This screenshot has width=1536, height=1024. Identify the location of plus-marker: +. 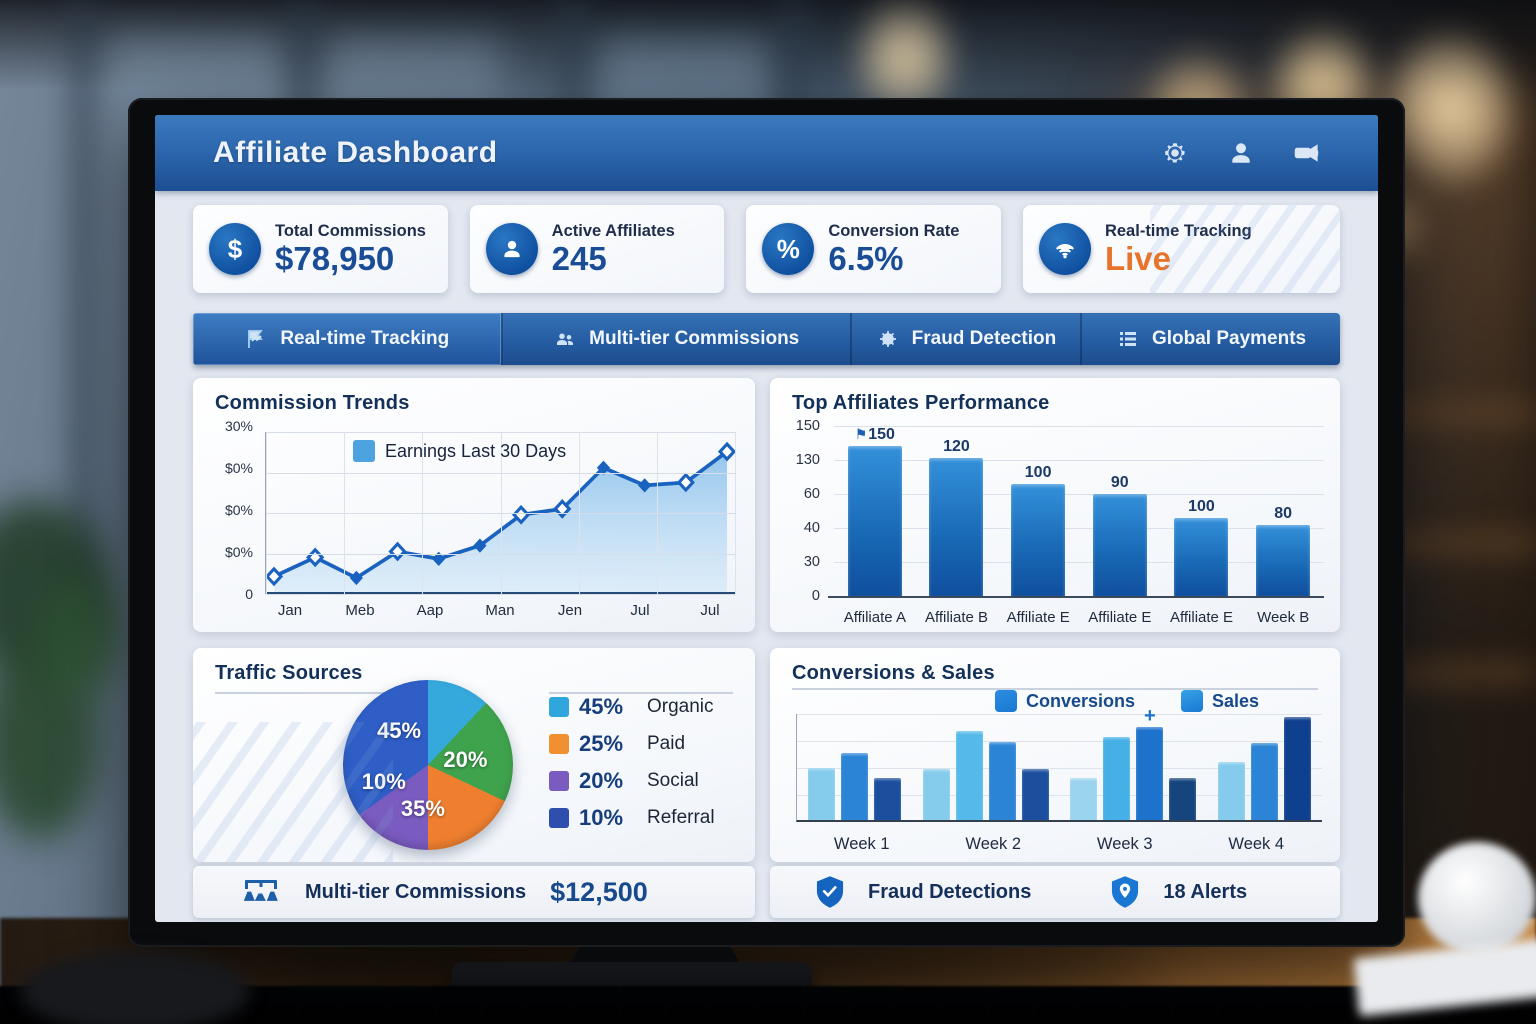
(1150, 715).